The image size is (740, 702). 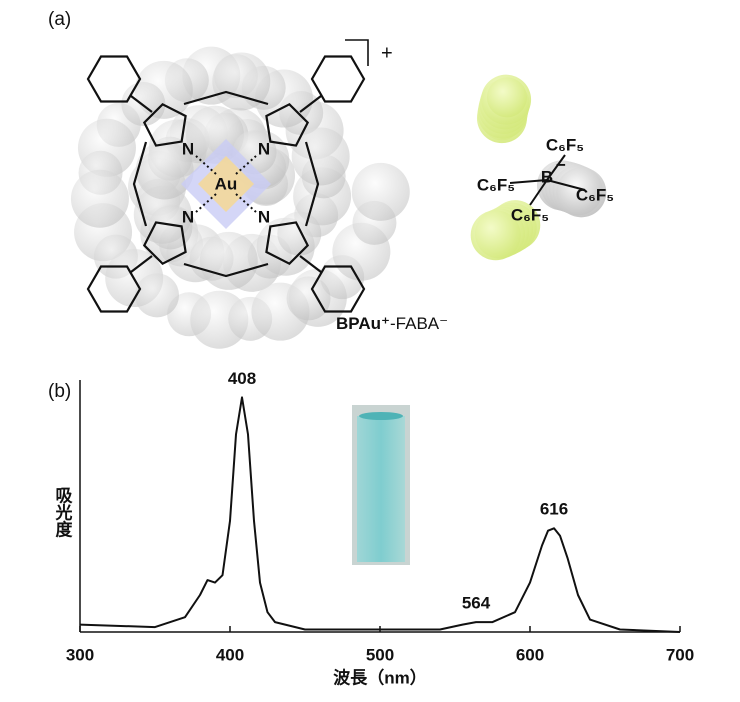 I want to click on caption: BPAu⁺-FABA⁻, so click(x=392, y=323).